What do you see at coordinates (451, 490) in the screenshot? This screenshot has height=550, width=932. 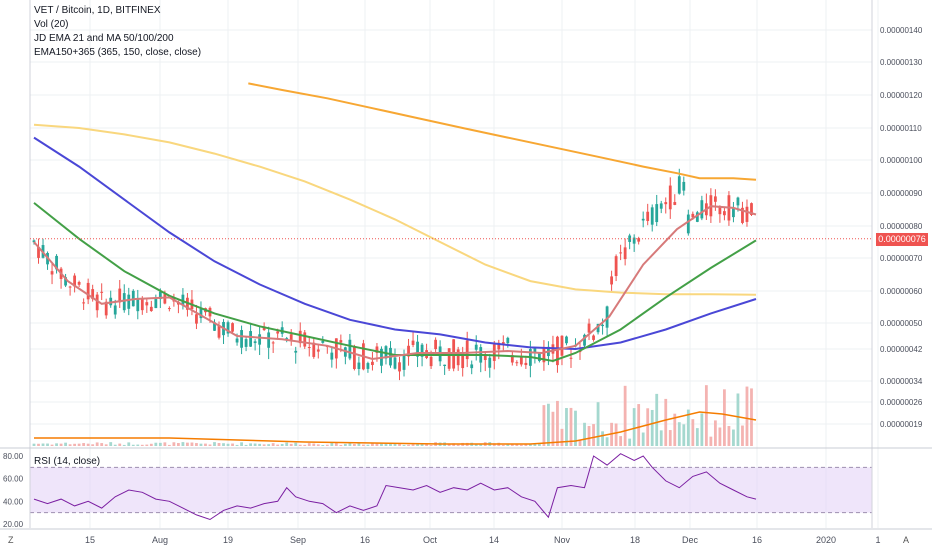 I see `rsi-band-fill` at bounding box center [451, 490].